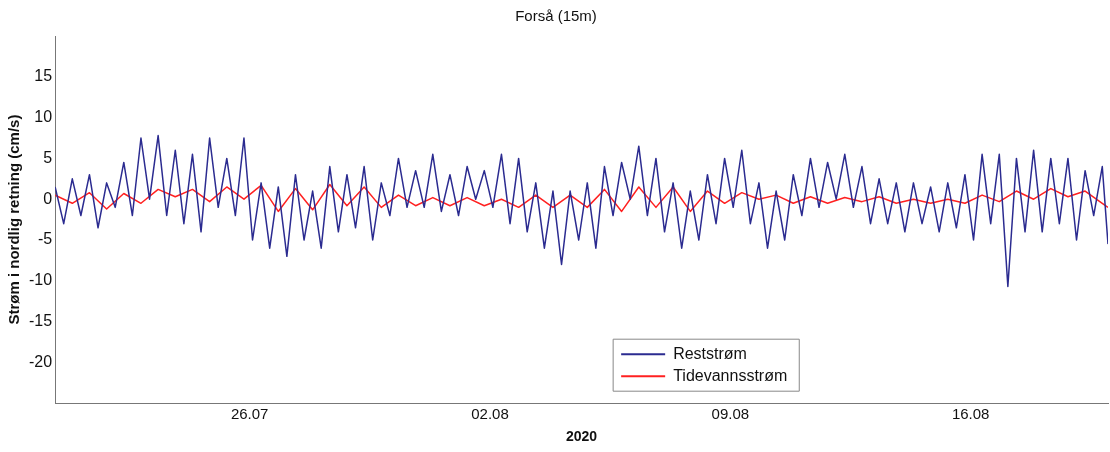 The width and height of the screenshot is (1110, 452). Describe the element at coordinates (14, 219) in the screenshot. I see `y-axis-title: Strøm i nordlig retning (cm/s)` at that location.